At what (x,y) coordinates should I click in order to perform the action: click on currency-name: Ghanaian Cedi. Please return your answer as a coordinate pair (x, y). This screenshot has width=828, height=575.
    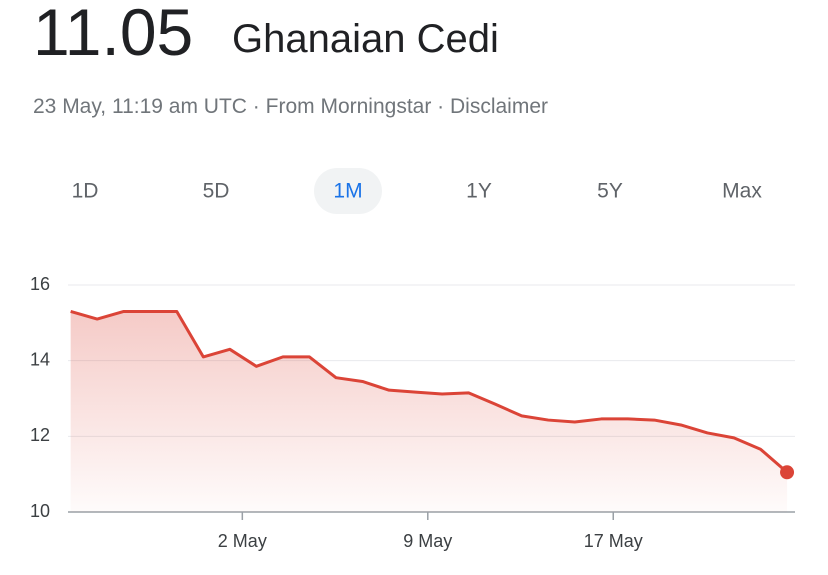
    Looking at the image, I should click on (365, 39).